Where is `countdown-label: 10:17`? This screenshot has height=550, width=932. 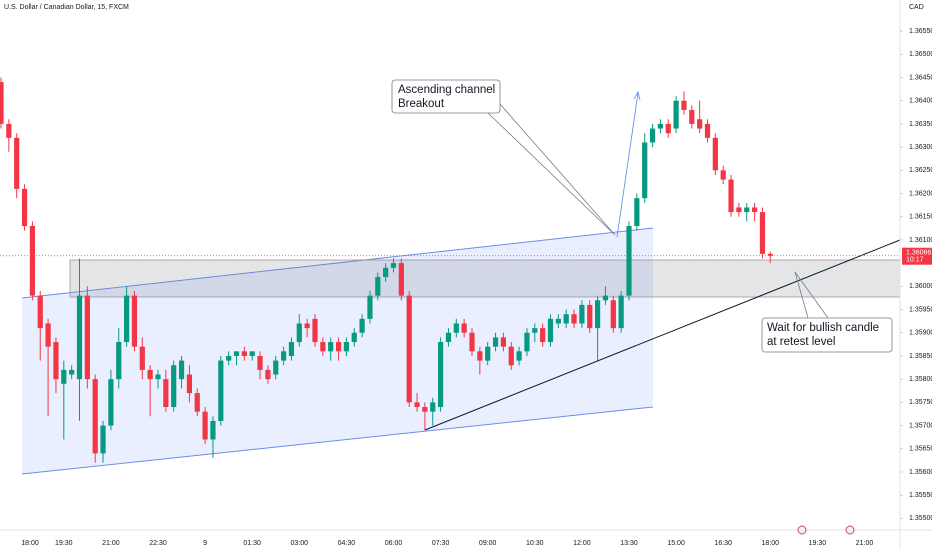 countdown-label: 10:17 is located at coordinates (915, 260).